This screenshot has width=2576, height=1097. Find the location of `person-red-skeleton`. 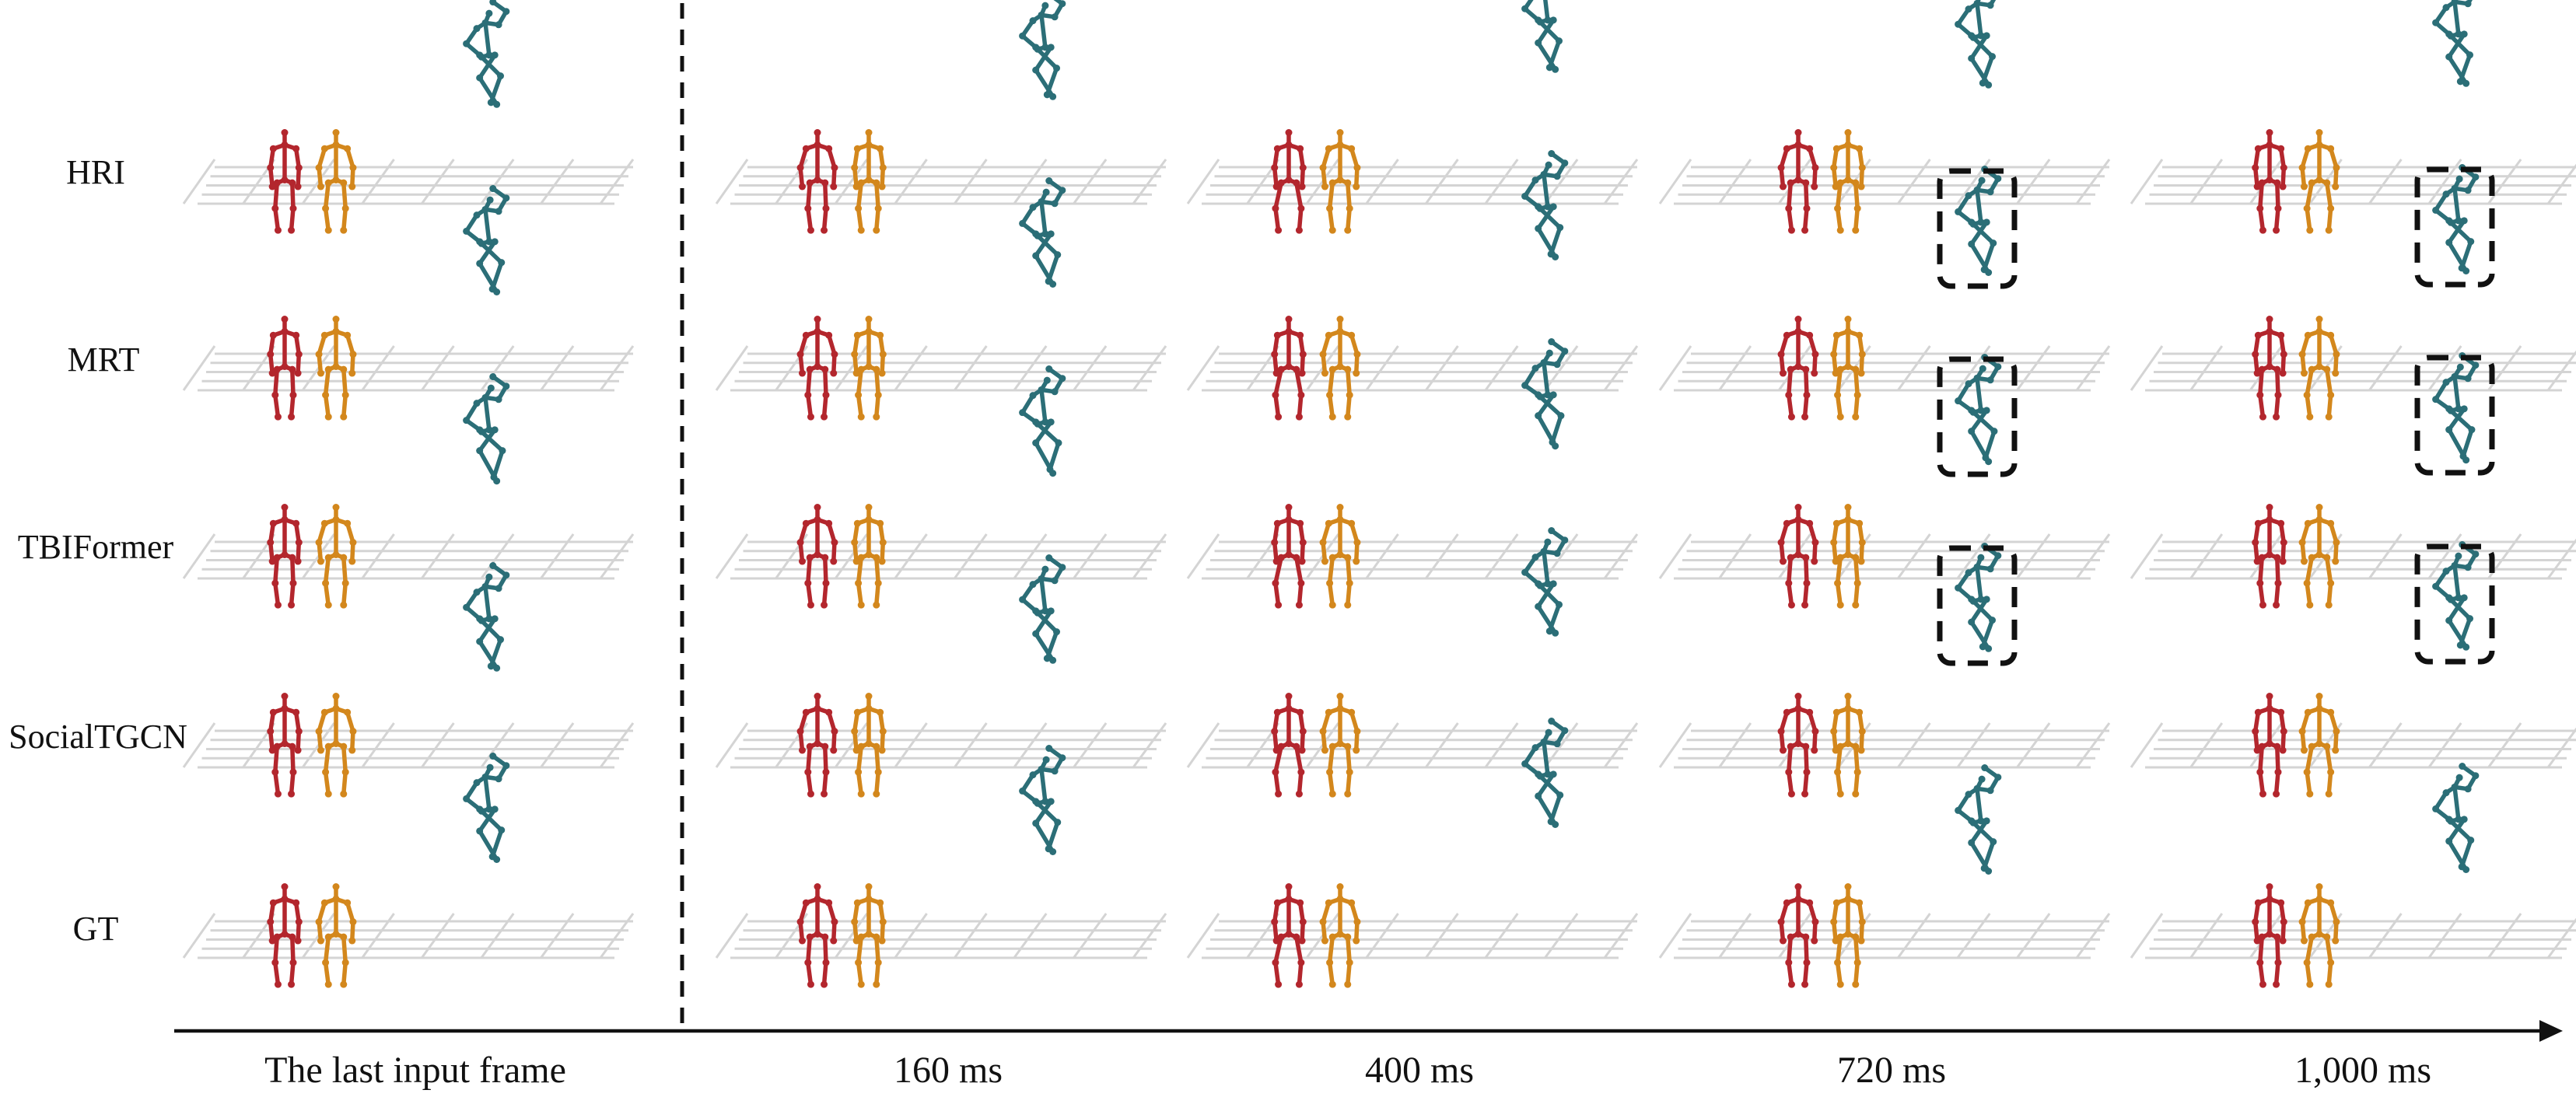

person-red-skeleton is located at coordinates (817, 181).